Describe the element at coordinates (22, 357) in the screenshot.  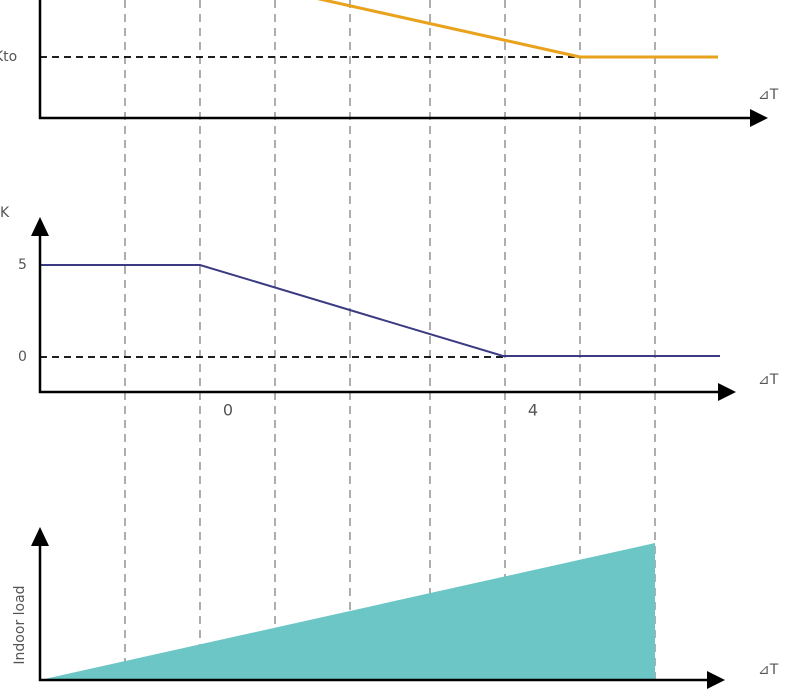
I see `y-tick: 0` at that location.